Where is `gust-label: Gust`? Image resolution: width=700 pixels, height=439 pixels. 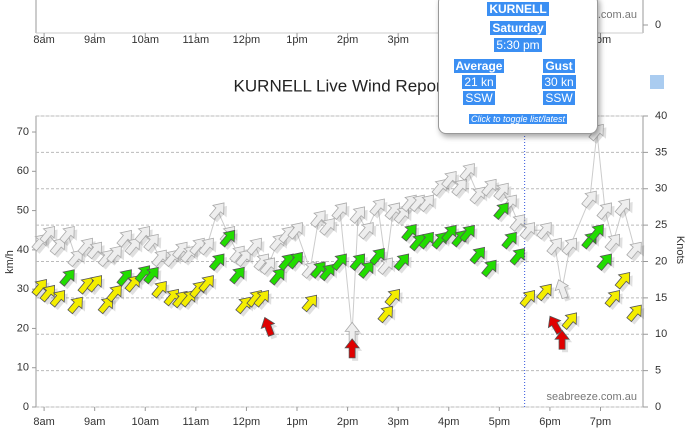
gust-label: Gust is located at coordinates (559, 66).